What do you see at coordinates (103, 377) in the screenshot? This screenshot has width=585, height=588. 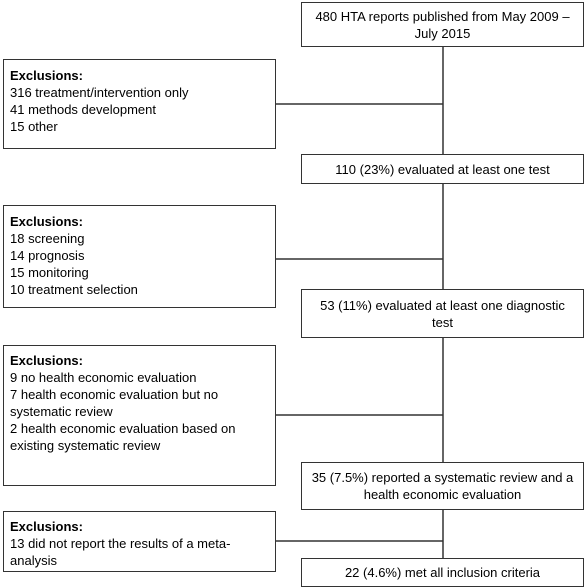 I see `exclusion-item: 9 no health economic evaluation` at bounding box center [103, 377].